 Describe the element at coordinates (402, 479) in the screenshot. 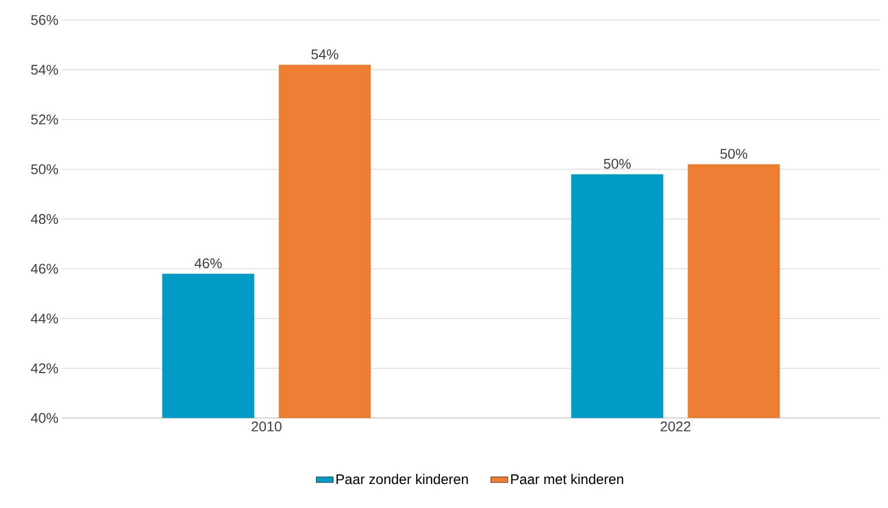

I see `legend-label: Paar zonder kinderen` at that location.